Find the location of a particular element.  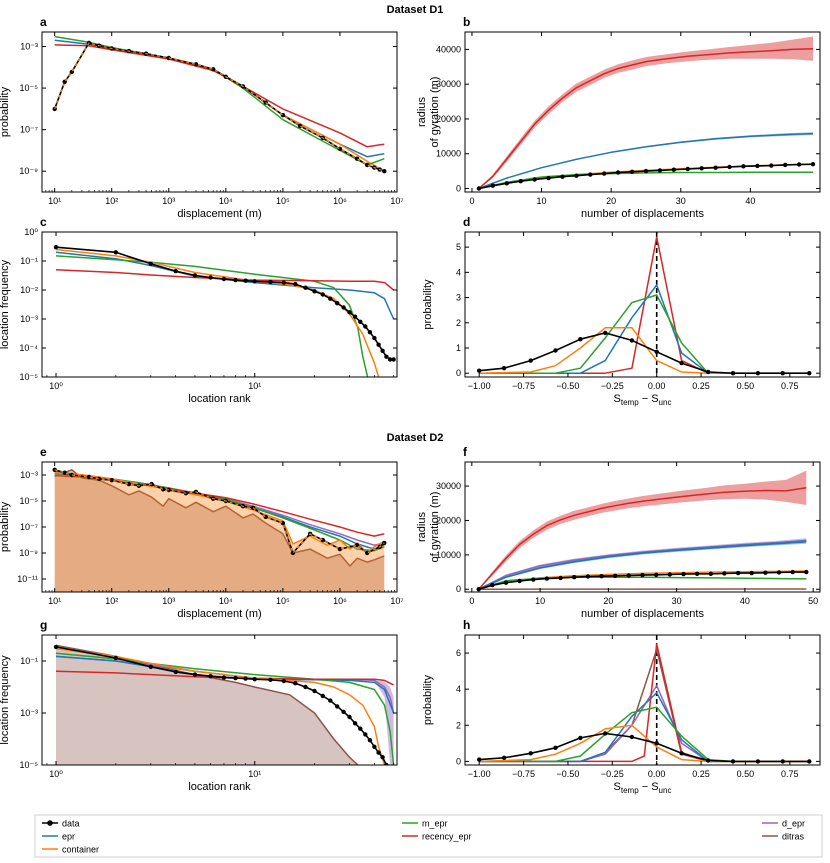

y-axis-title: location frequency is located at coordinates (5, 304).